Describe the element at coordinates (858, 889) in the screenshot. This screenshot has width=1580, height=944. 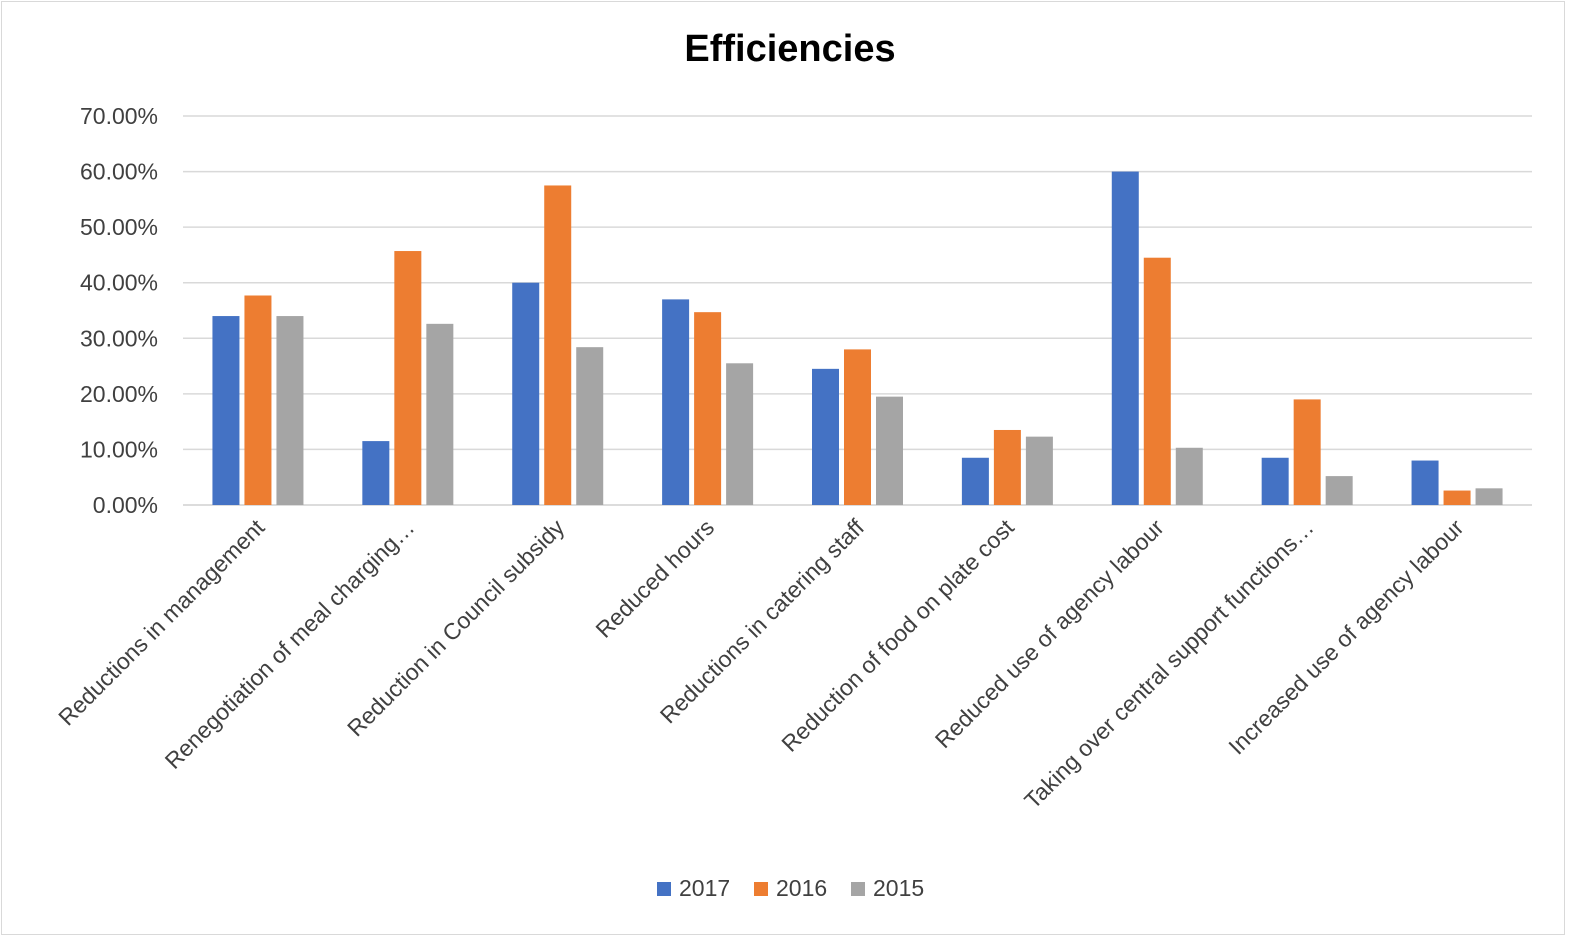
I see `legend-swatch-2015` at that location.